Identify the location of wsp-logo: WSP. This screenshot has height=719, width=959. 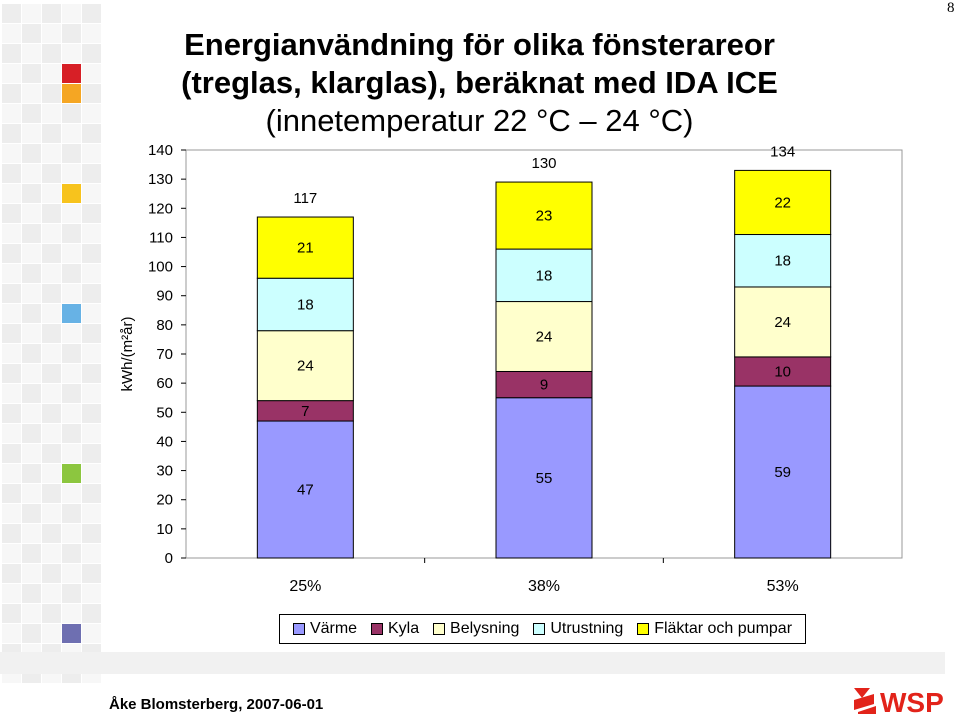
(899, 702).